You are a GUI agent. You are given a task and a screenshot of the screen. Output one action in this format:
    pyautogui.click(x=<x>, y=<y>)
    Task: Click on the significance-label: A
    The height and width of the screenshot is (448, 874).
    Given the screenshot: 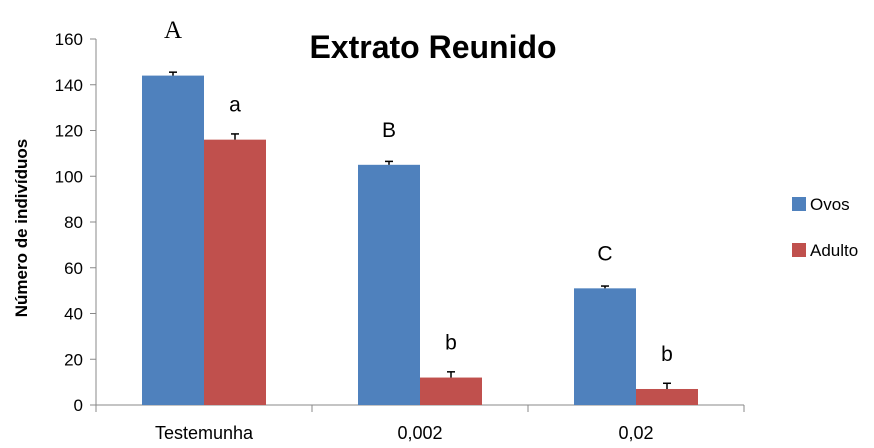 What is the action you would take?
    pyautogui.click(x=173, y=30)
    